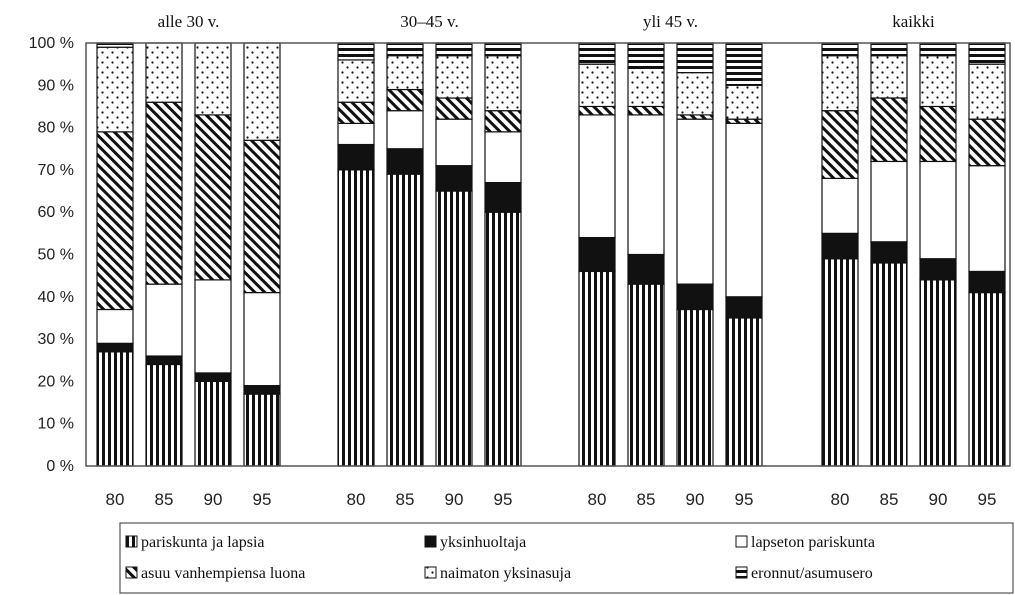 The width and height of the screenshot is (1015, 595). I want to click on y-tick-label: 40 %, so click(56, 297).